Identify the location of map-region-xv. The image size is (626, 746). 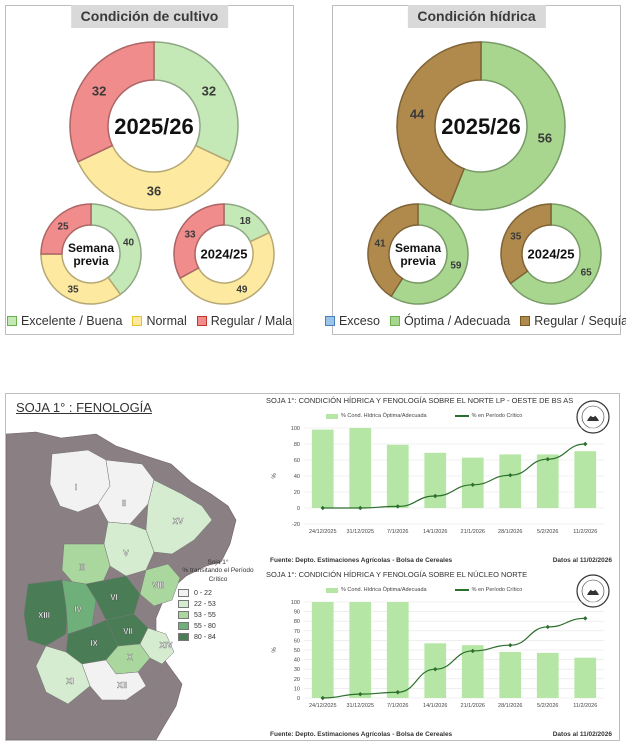
(179, 517).